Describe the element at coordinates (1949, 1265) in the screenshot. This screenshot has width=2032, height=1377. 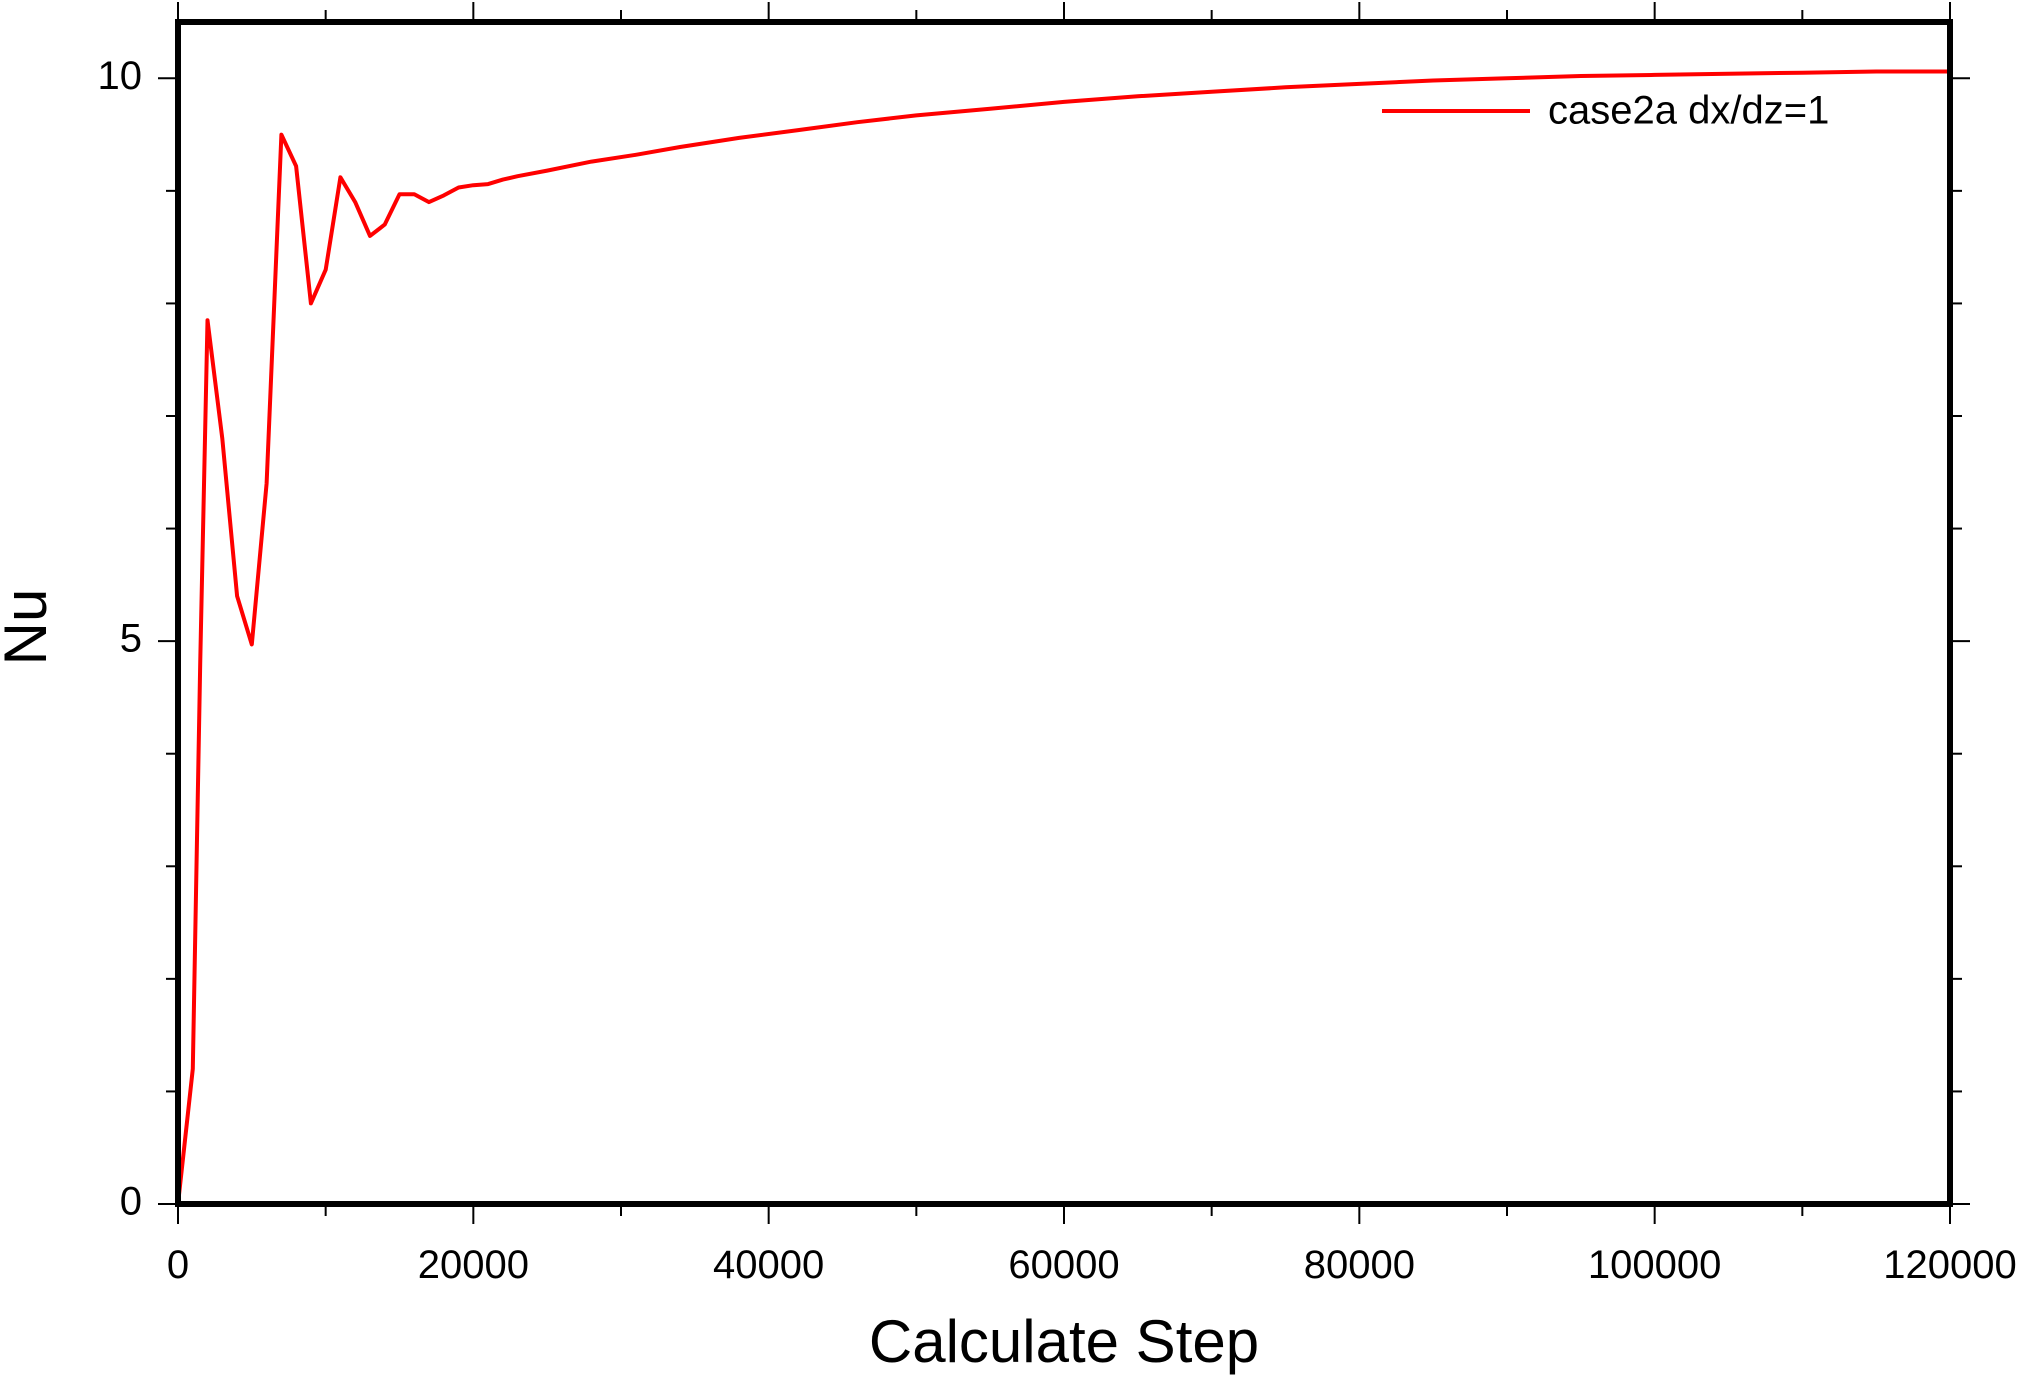
I see `x-tick-label: 120000` at that location.